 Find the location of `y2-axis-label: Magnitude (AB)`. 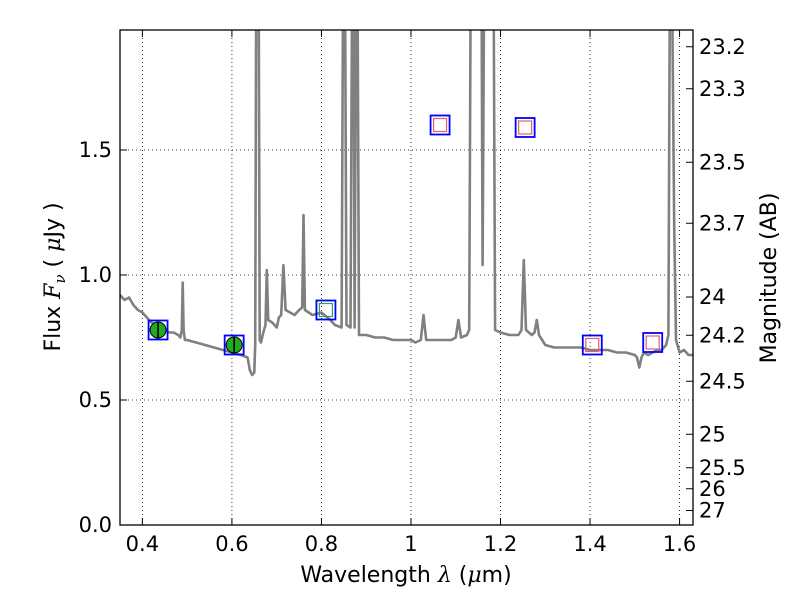

y2-axis-label: Magnitude (AB) is located at coordinates (769, 278).